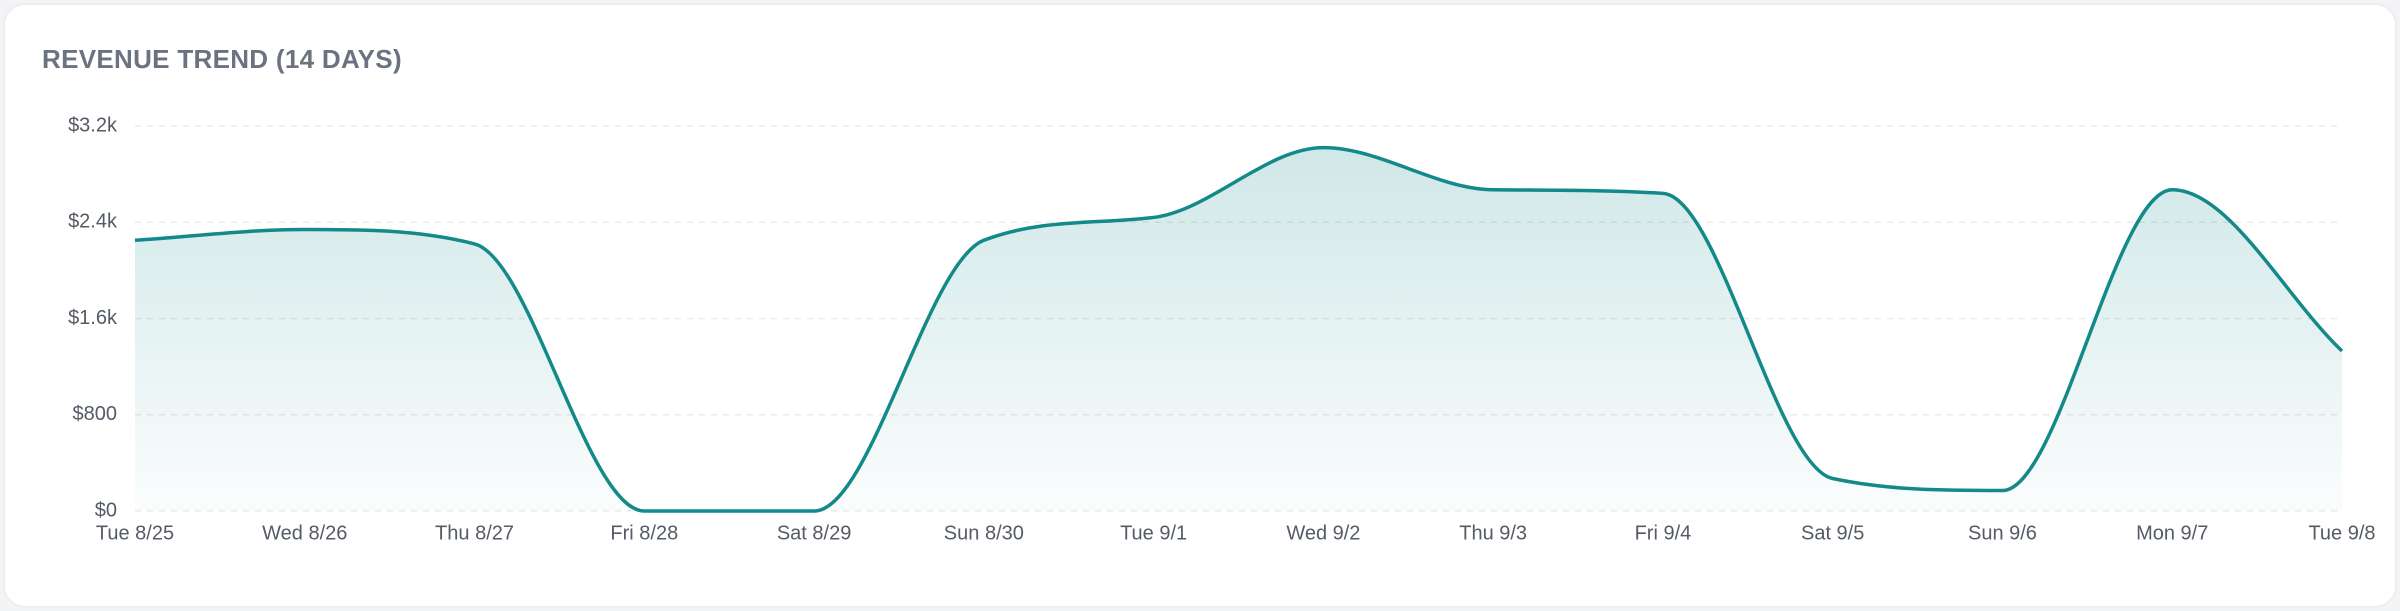 The width and height of the screenshot is (2400, 611). Describe the element at coordinates (1153, 533) in the screenshot. I see `x-tick-label: Tue 9/1` at that location.